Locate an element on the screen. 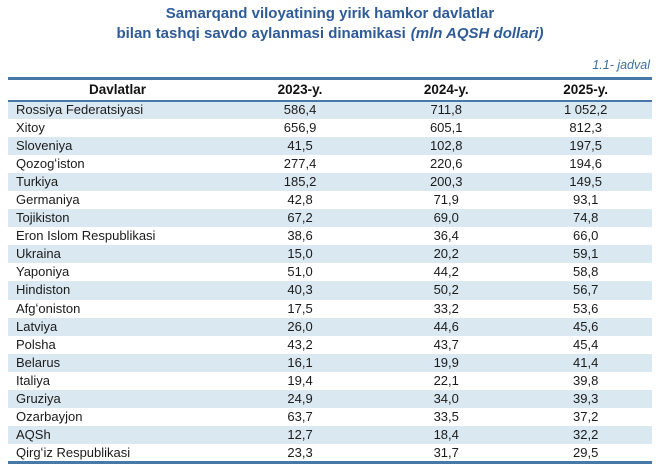 The height and width of the screenshot is (465, 660). country-cell: Eron Islom Respublikasi is located at coordinates (86, 236).